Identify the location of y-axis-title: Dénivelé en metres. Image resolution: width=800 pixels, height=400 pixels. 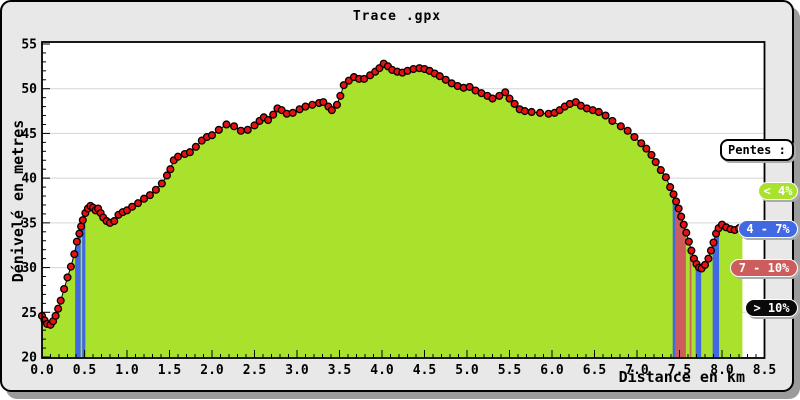
(18, 201).